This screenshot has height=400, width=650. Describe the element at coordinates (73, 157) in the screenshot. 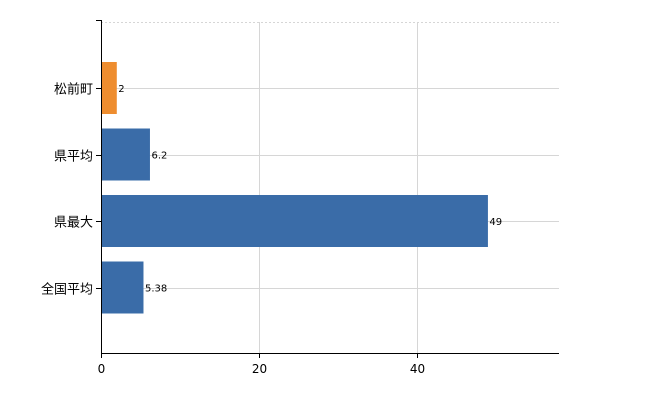

I see `category-label: 県平均` at that location.